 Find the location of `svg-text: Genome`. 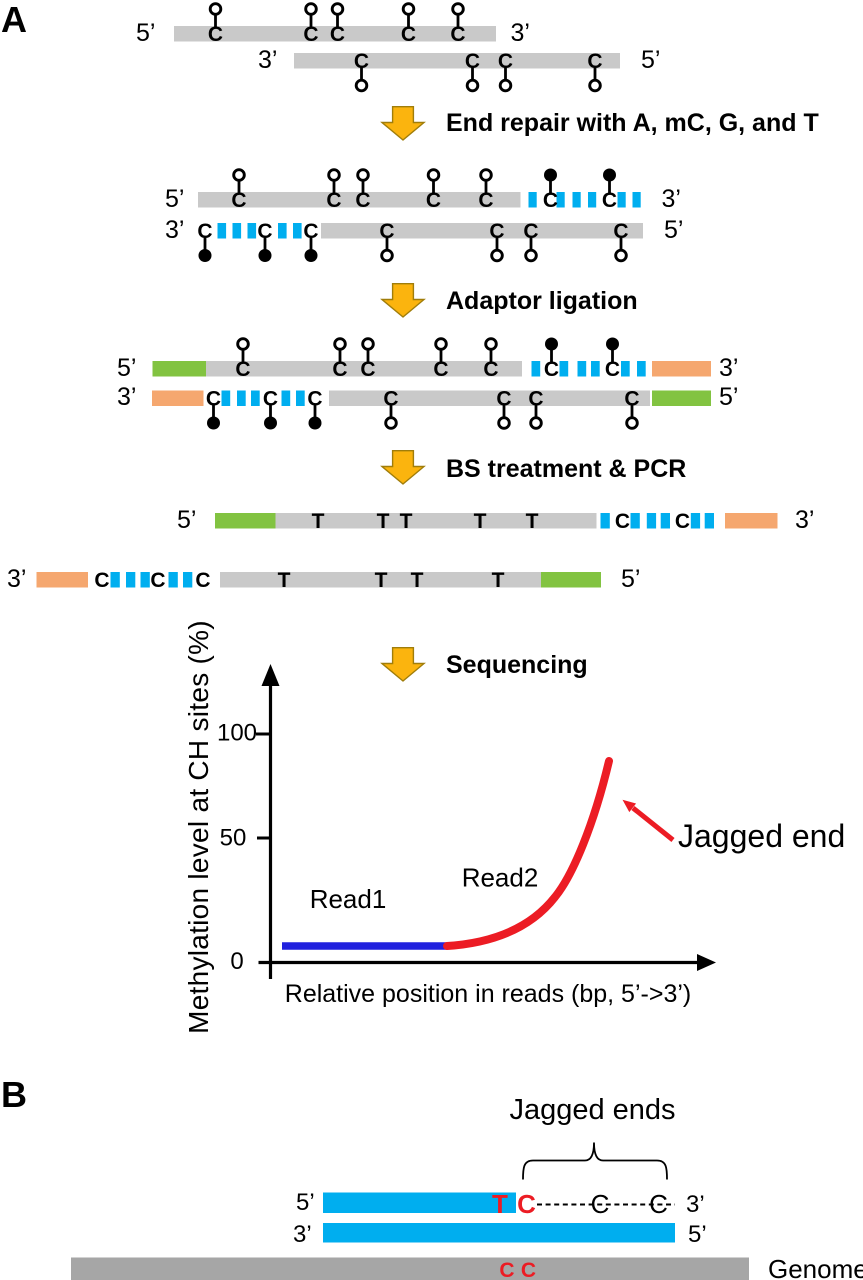

svg-text: Genome is located at coordinates (815, 1267).